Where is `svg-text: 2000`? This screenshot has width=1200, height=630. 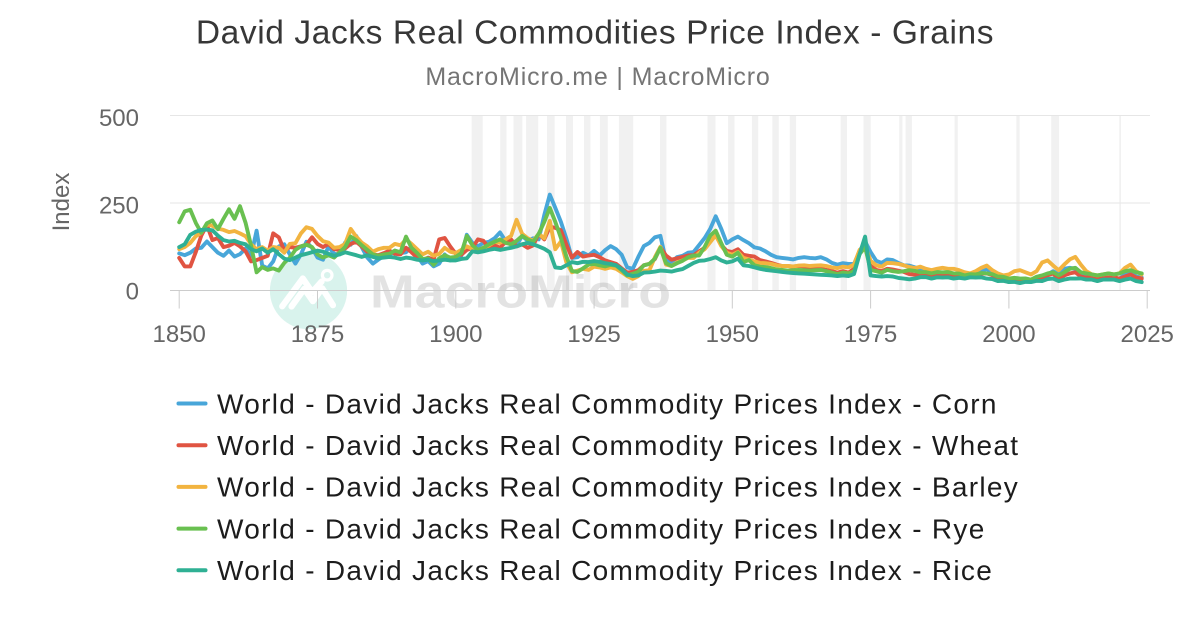 svg-text: 2000 is located at coordinates (1008, 334).